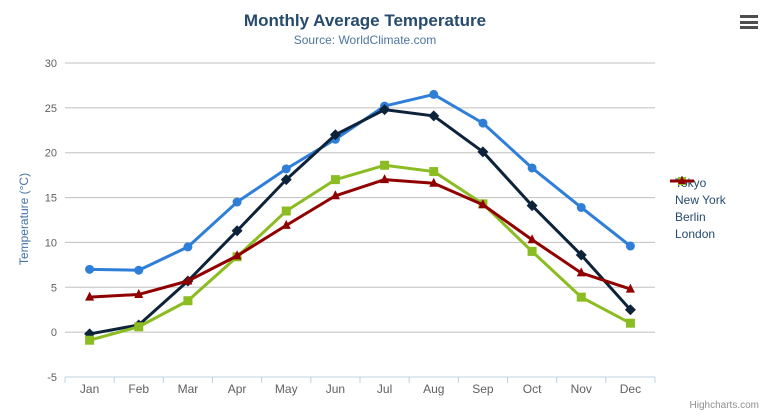 The image size is (769, 416). Describe the element at coordinates (54, 288) in the screenshot. I see `svg-text: 5` at that location.